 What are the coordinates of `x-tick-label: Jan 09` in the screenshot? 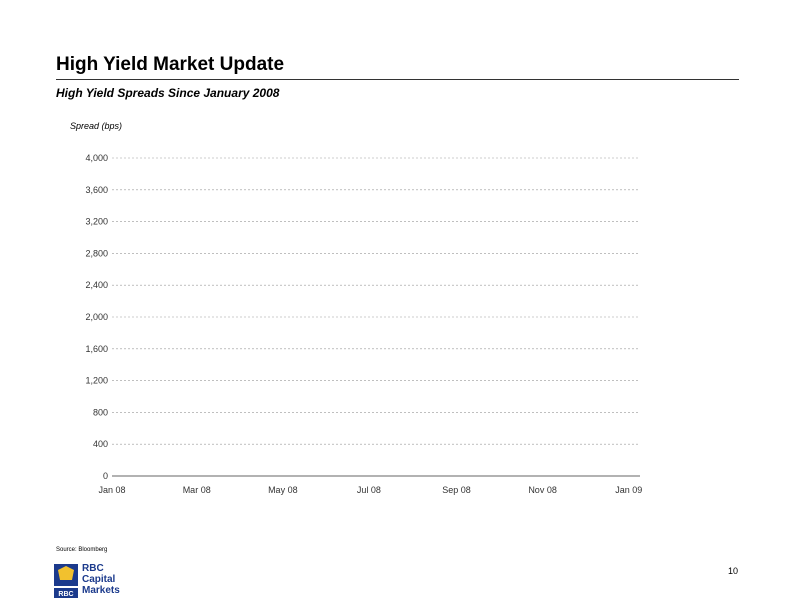 It's located at (628, 490).